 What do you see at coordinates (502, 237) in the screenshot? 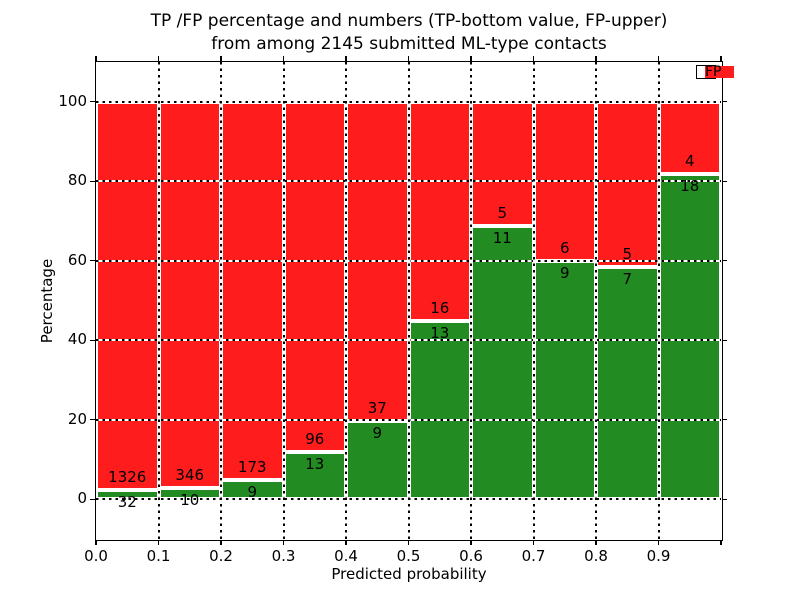
I see `tp-count-label: 11` at bounding box center [502, 237].